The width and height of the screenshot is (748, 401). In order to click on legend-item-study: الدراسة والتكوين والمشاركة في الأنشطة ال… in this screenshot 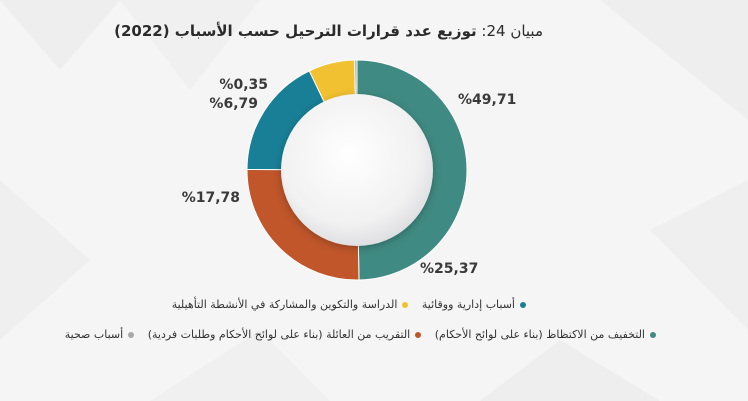, I will do `click(290, 304)`.